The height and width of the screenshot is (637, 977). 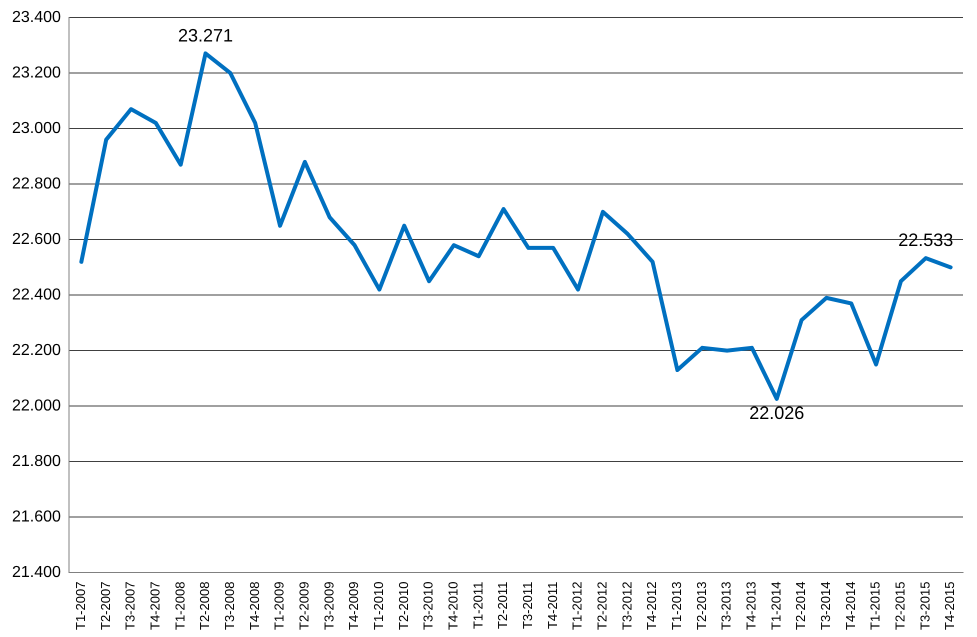 What do you see at coordinates (577, 606) in the screenshot?
I see `x-tick-label: T1-2012` at bounding box center [577, 606].